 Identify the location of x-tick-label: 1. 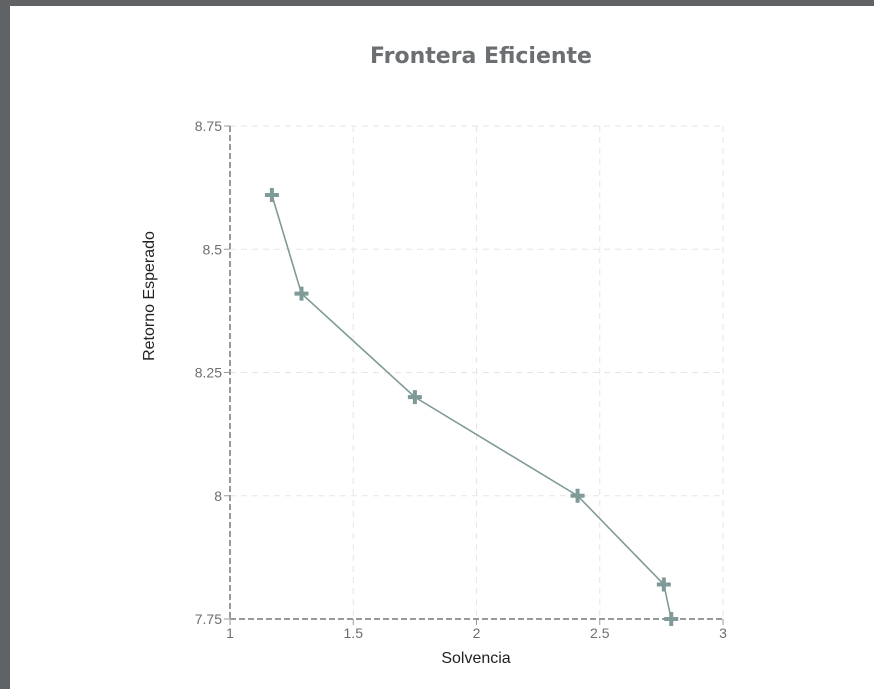
(230, 633).